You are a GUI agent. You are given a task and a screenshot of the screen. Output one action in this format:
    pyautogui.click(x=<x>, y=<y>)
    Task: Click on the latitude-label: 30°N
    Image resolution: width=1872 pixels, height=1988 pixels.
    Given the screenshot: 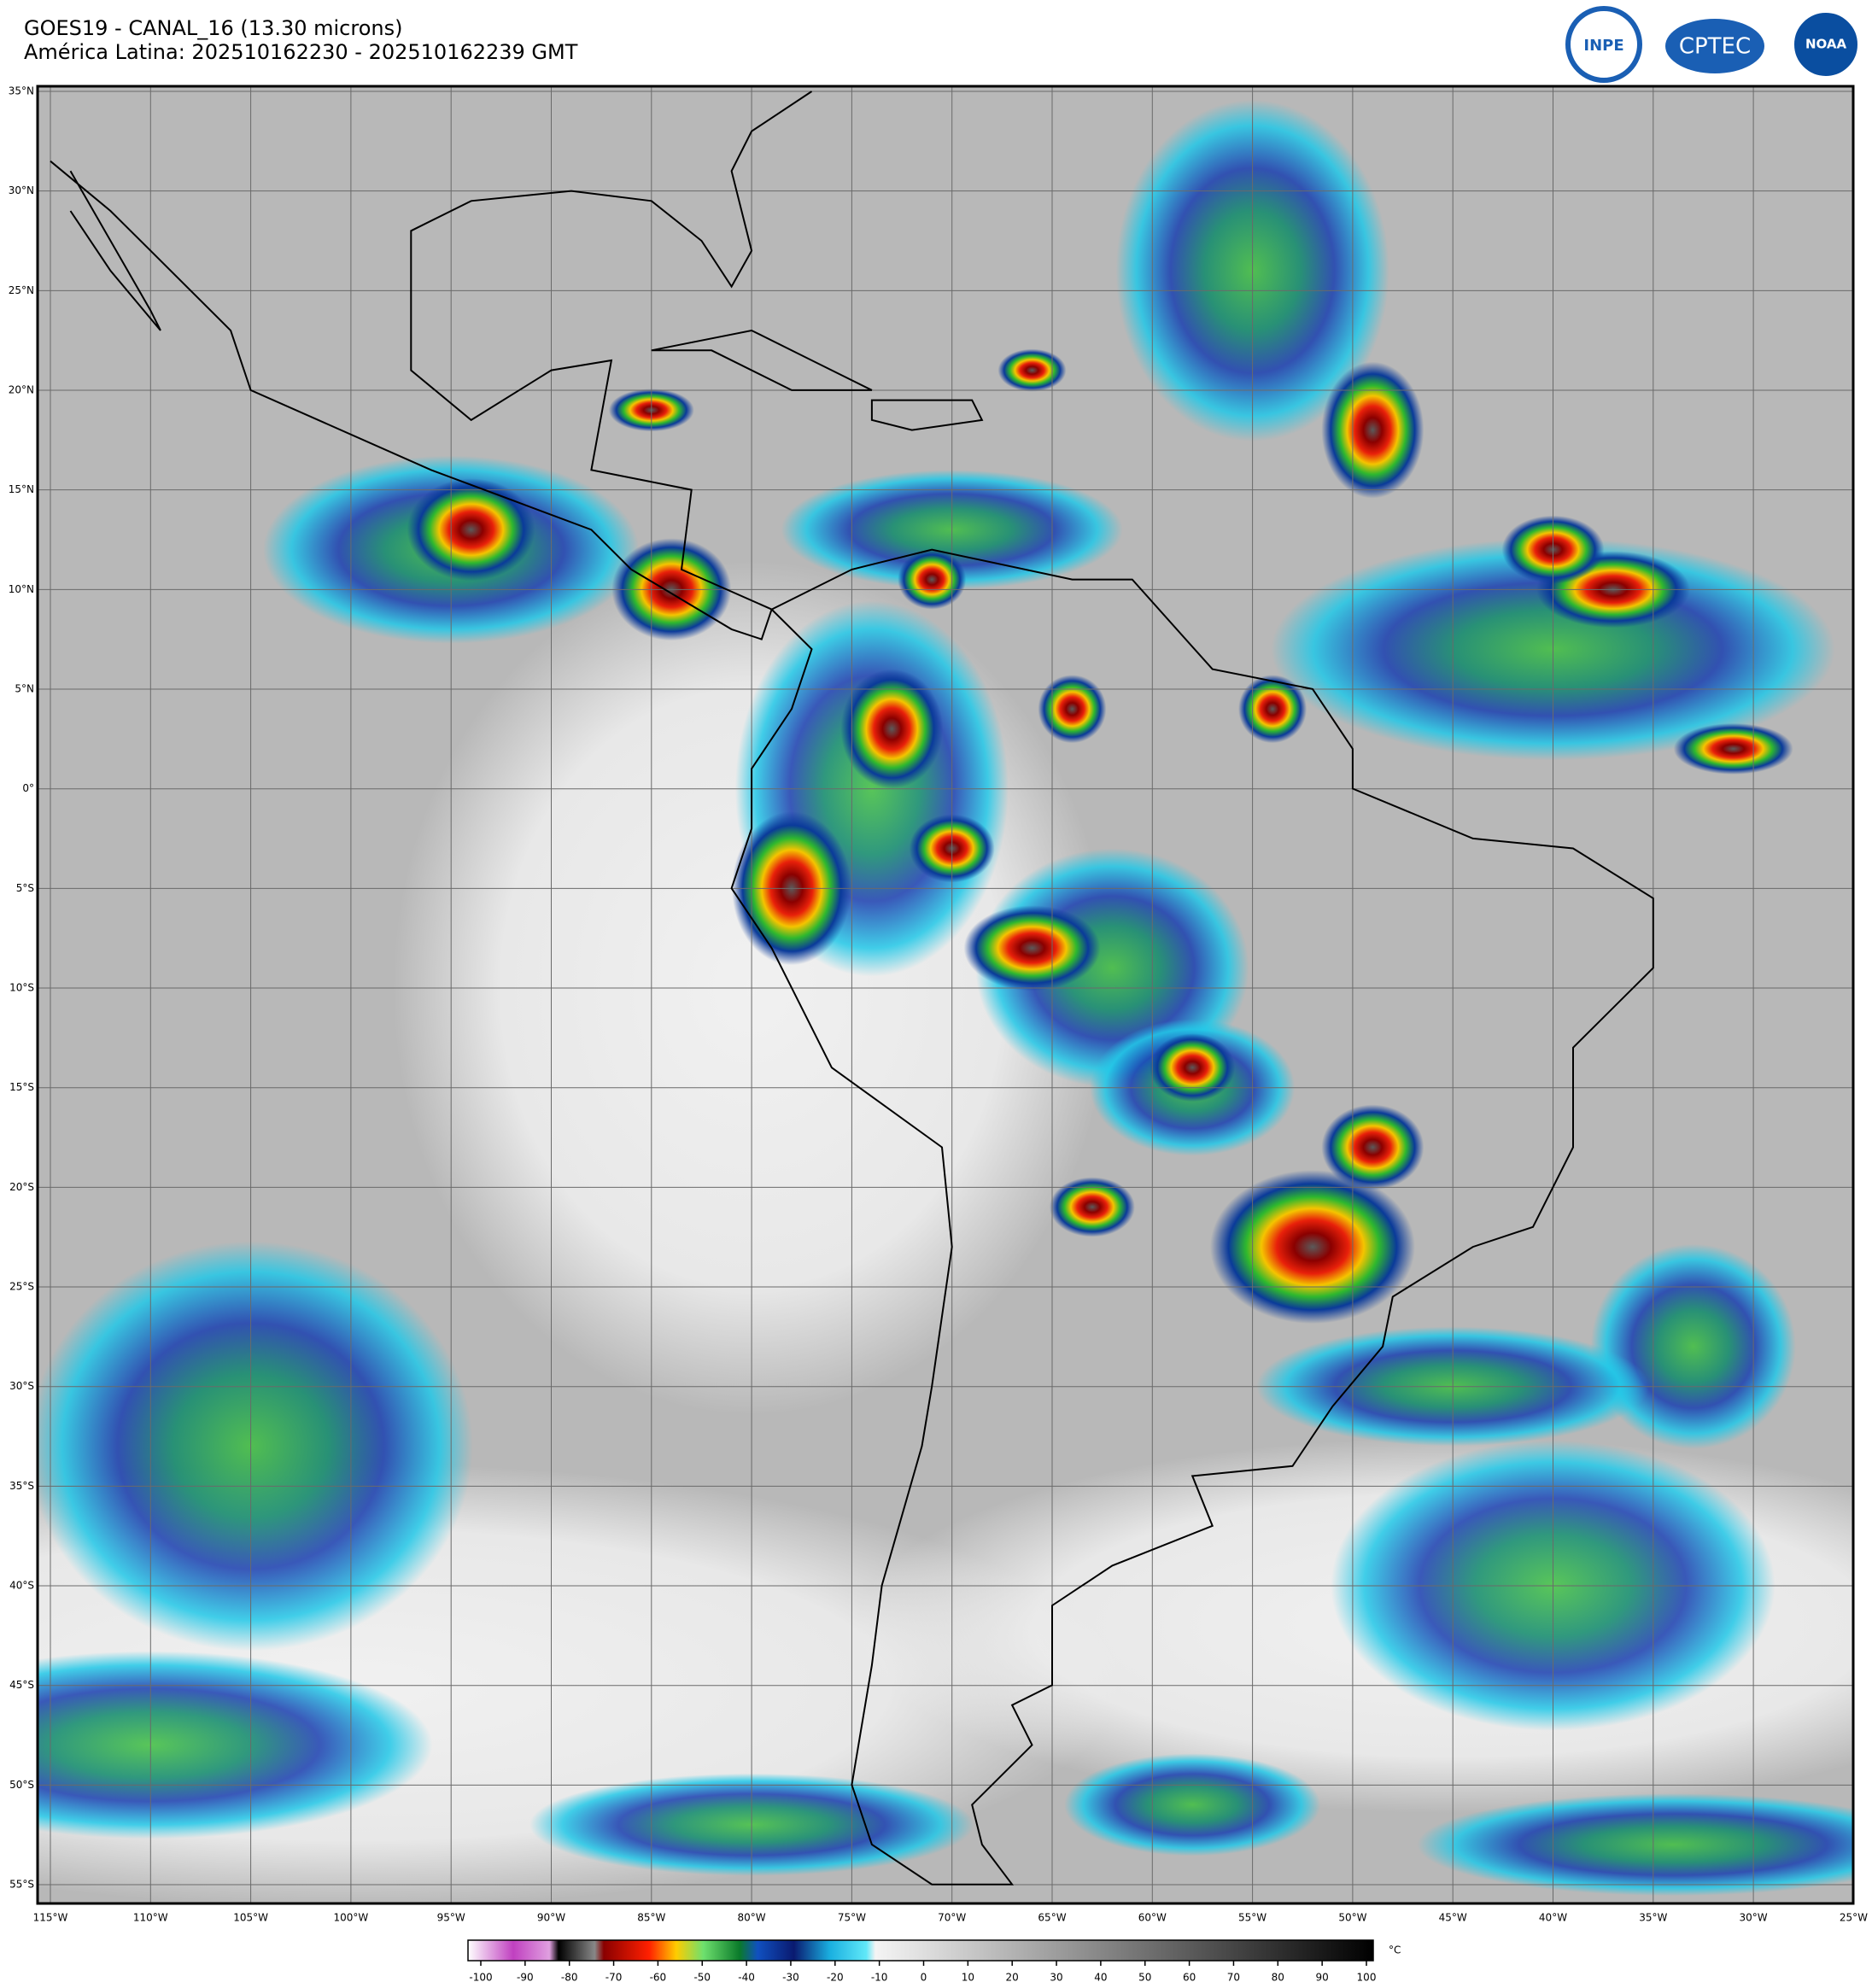 What is the action you would take?
    pyautogui.click(x=21, y=190)
    